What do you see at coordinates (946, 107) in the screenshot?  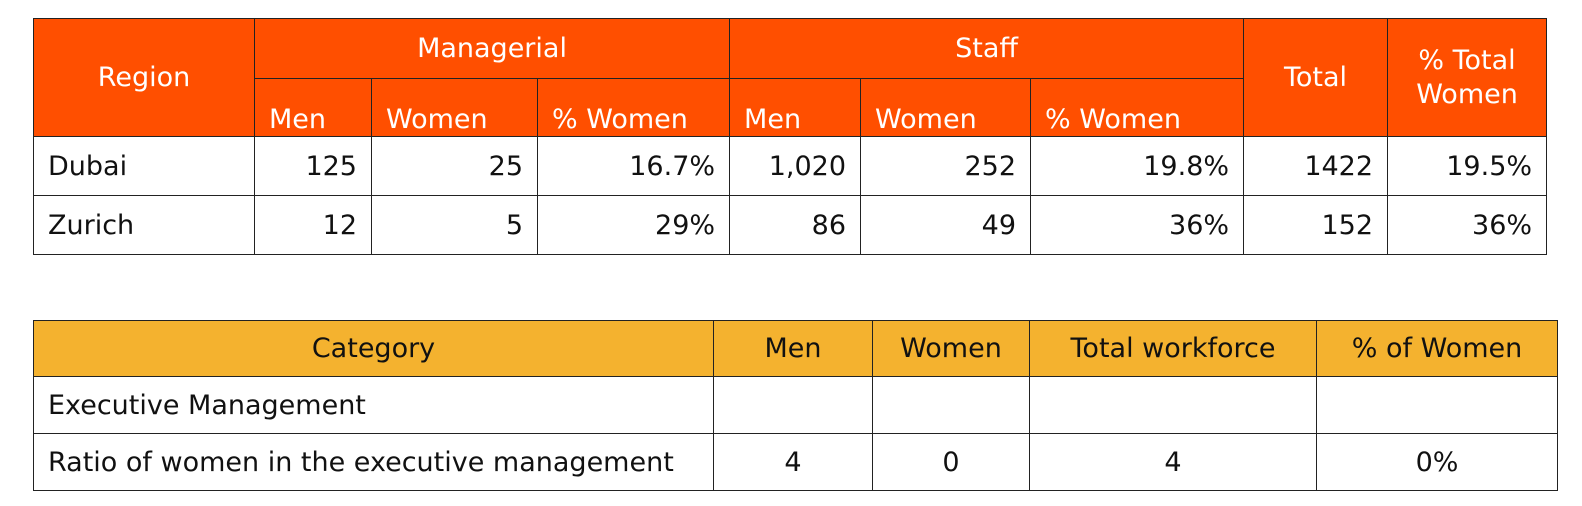 I see `staff-women-header: Women` at bounding box center [946, 107].